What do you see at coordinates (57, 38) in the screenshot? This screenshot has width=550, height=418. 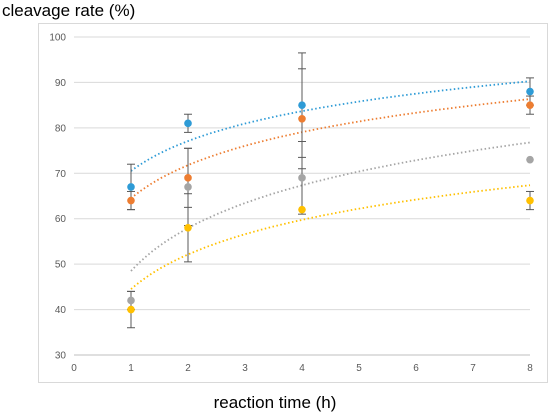 I see `y-tick-label: 100` at bounding box center [57, 38].